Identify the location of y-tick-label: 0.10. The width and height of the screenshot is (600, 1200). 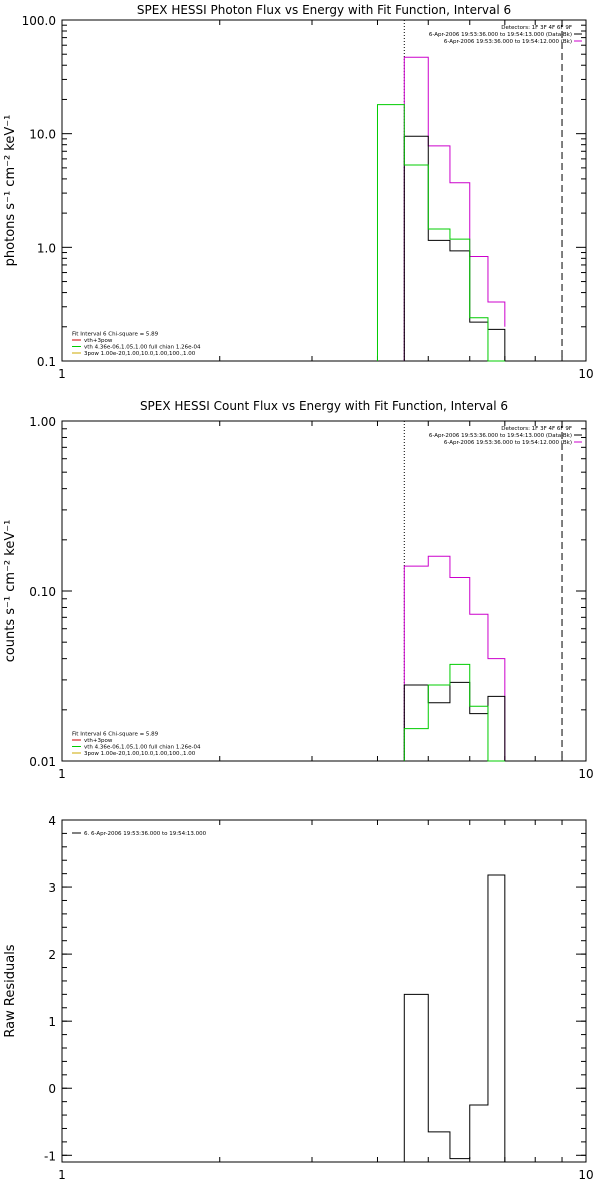
(42, 592).